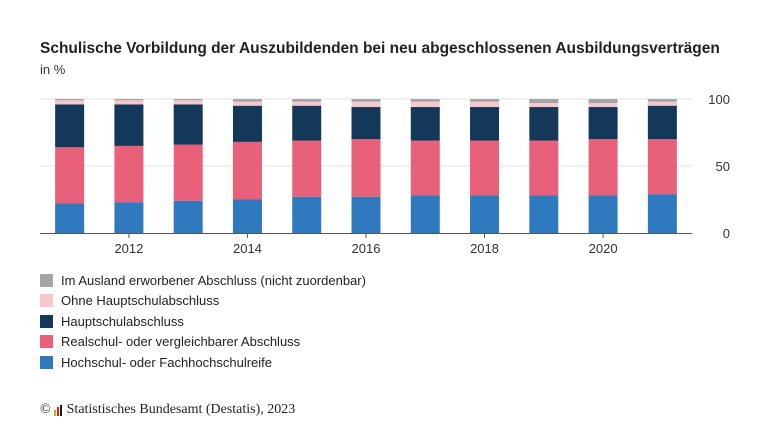  Describe the element at coordinates (53, 69) in the screenshot. I see `chart-subtitle: in %` at that location.